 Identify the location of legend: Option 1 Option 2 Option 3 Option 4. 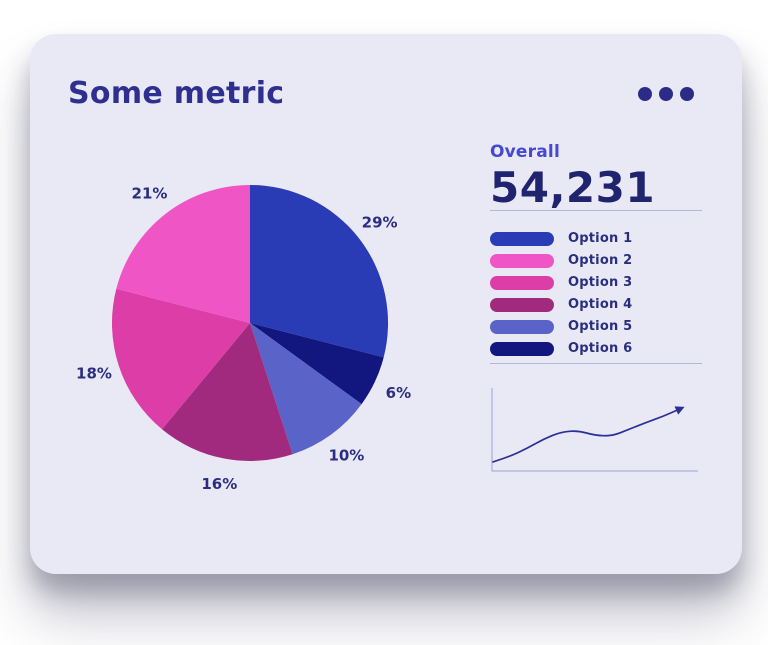
(596, 293).